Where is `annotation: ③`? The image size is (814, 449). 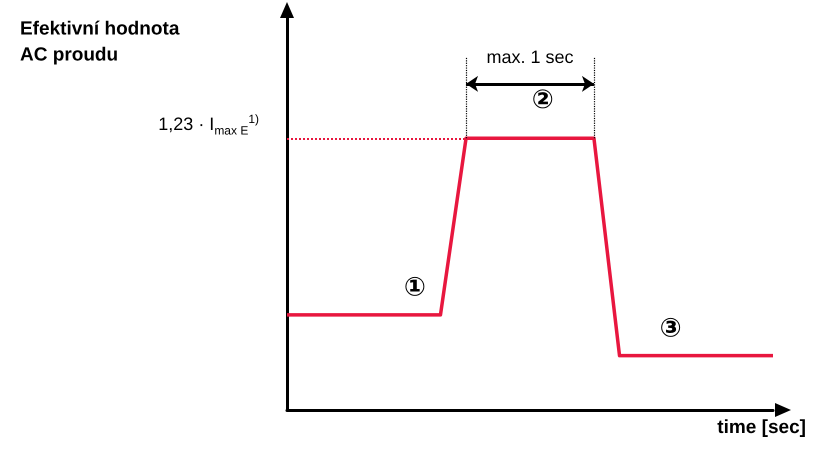 annotation: ③ is located at coordinates (671, 328).